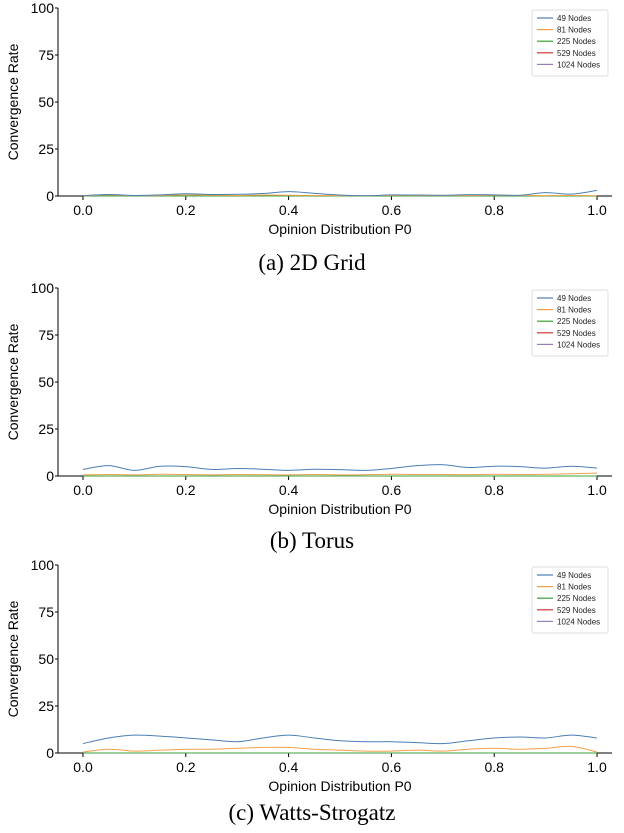 Image resolution: width=624 pixels, height=833 pixels. I want to click on caption-2d-grid: (a) 2D Grid, so click(312, 262).